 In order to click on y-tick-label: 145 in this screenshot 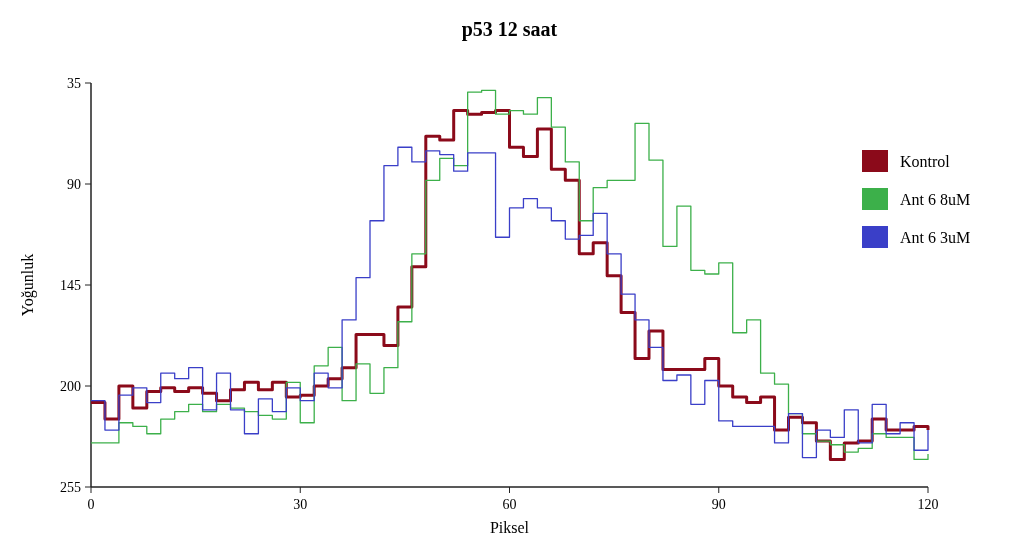, I will do `click(70, 285)`.